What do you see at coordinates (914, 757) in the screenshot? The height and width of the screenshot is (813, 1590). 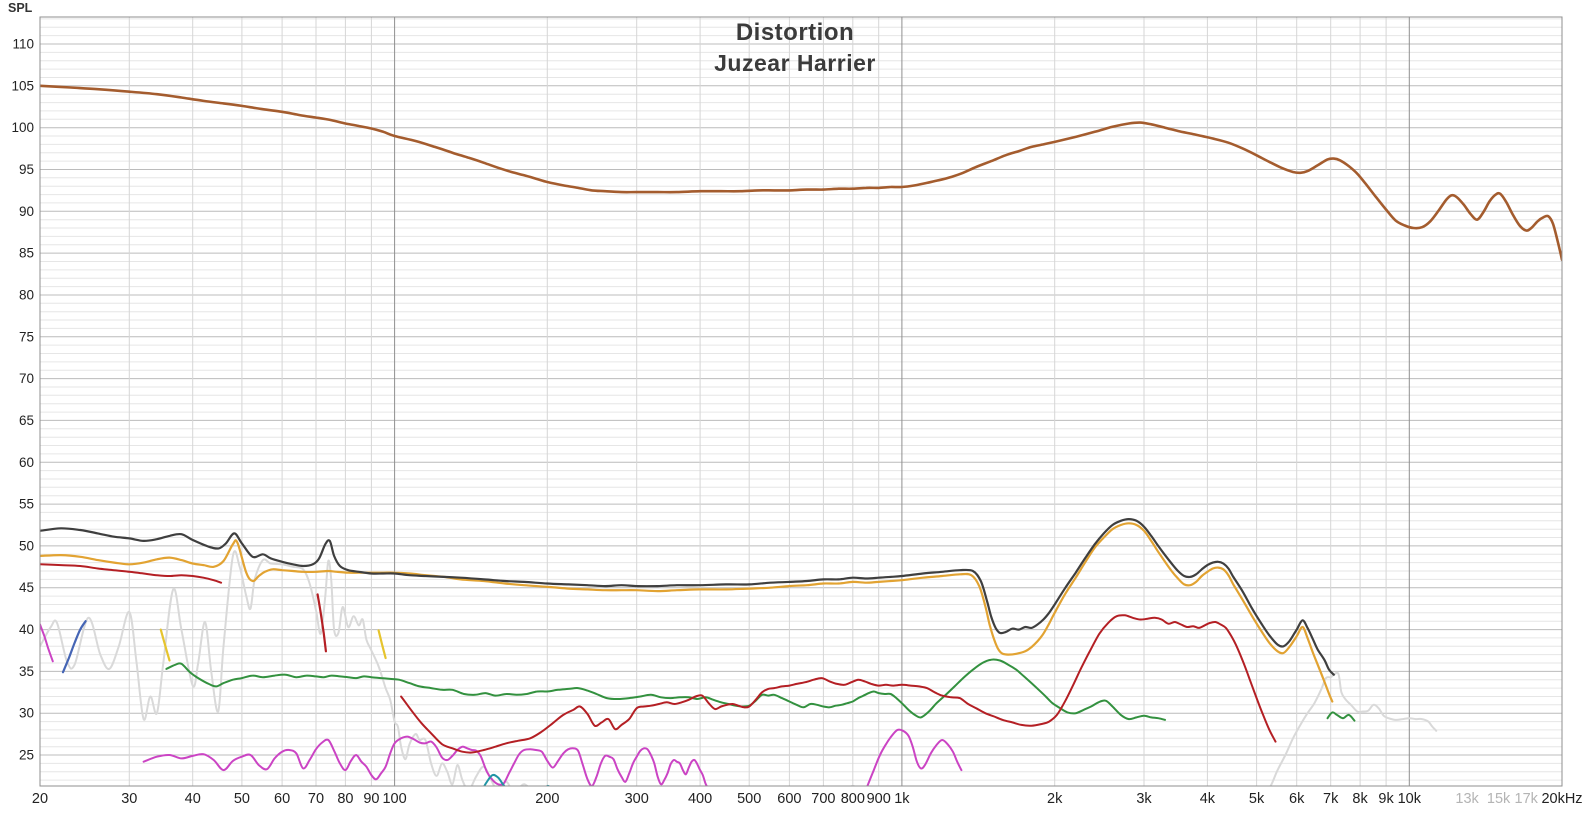 I see `series-magenta-mid` at bounding box center [914, 757].